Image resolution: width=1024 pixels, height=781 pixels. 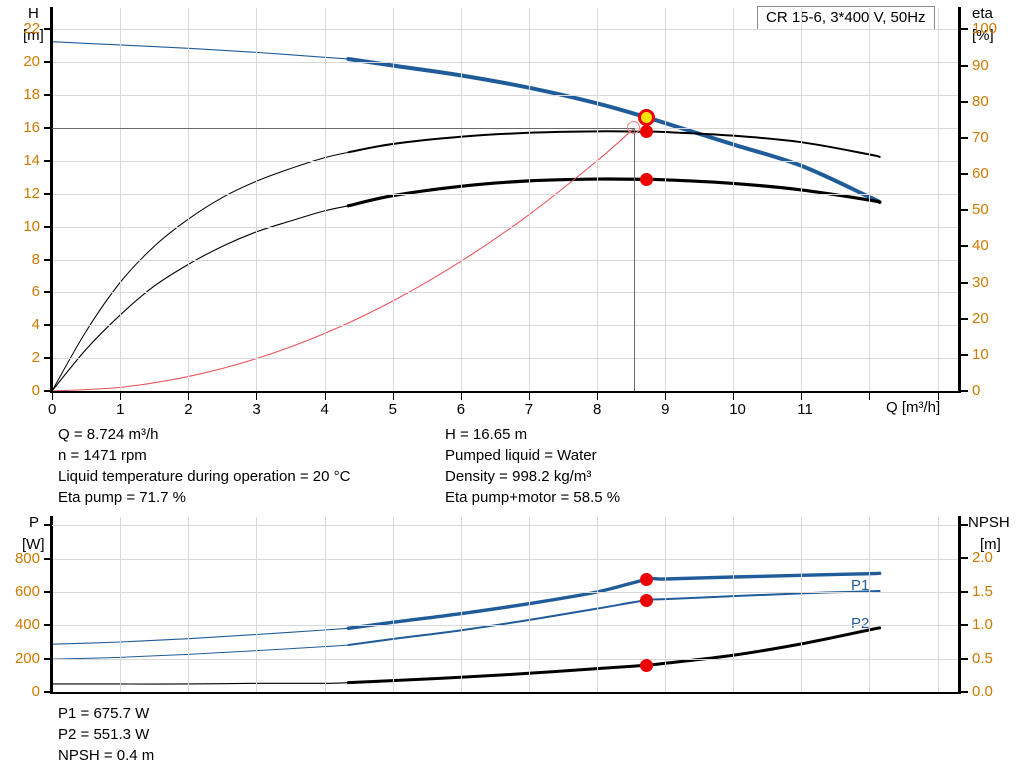 I want to click on tick-label-x: 11, so click(x=805, y=409).